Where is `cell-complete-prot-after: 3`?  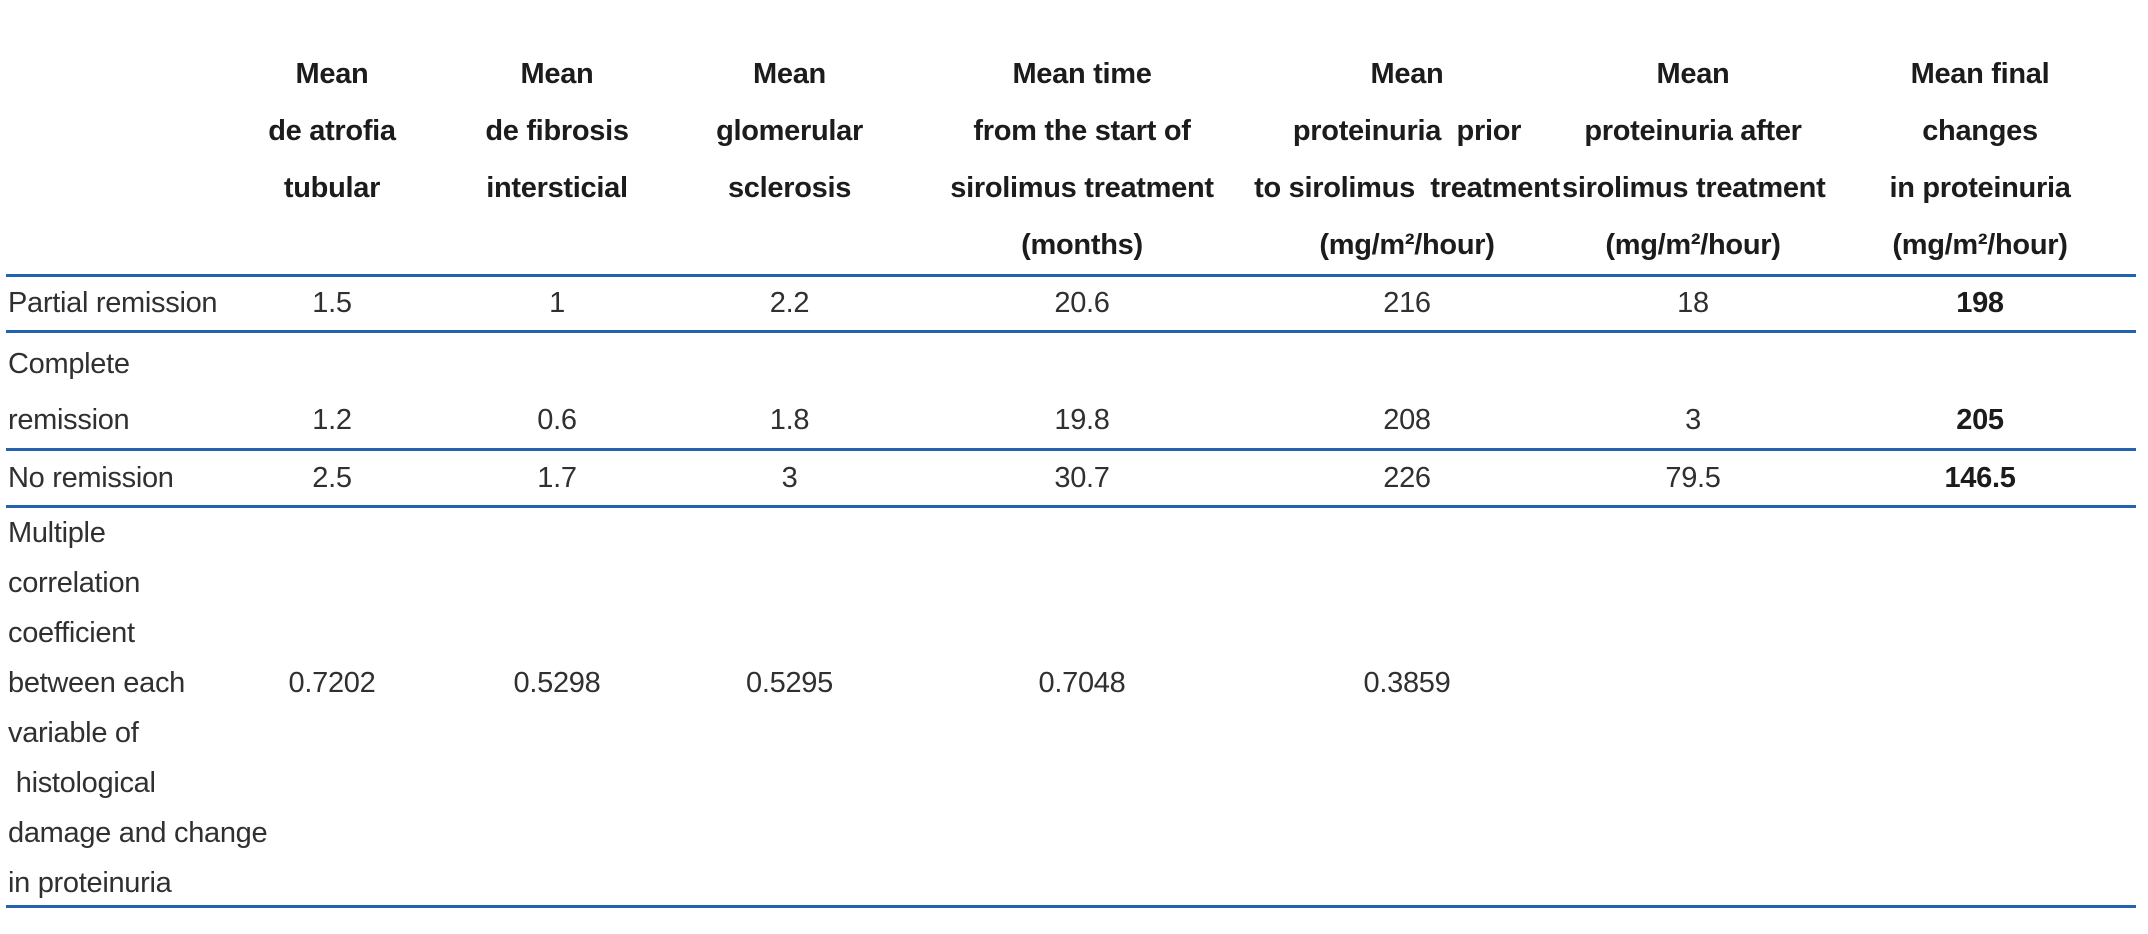
cell-complete-prot-after: 3 is located at coordinates (1693, 420).